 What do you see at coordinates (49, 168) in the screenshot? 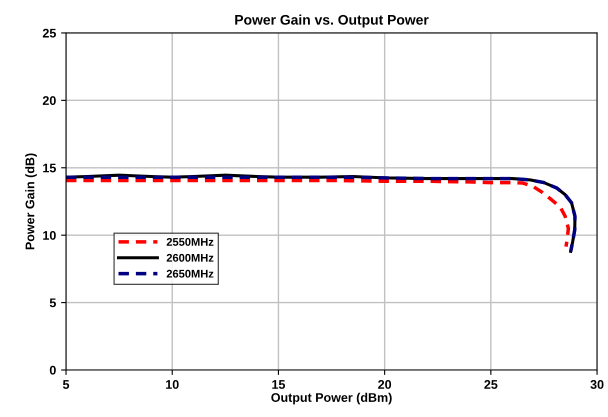
I see `y-tick-label: 15` at bounding box center [49, 168].